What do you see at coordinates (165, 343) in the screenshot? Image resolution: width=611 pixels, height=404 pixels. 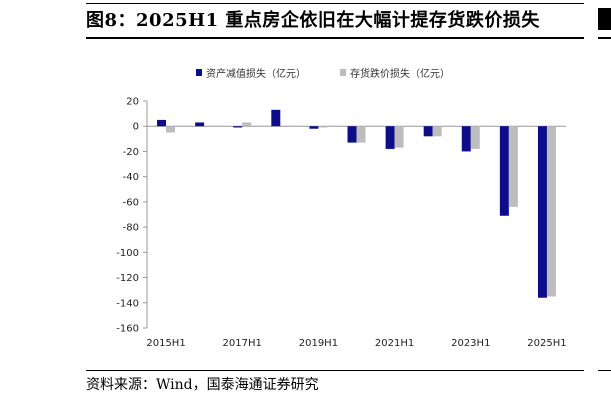 I see `x-tick-label: 2015H1` at bounding box center [165, 343].